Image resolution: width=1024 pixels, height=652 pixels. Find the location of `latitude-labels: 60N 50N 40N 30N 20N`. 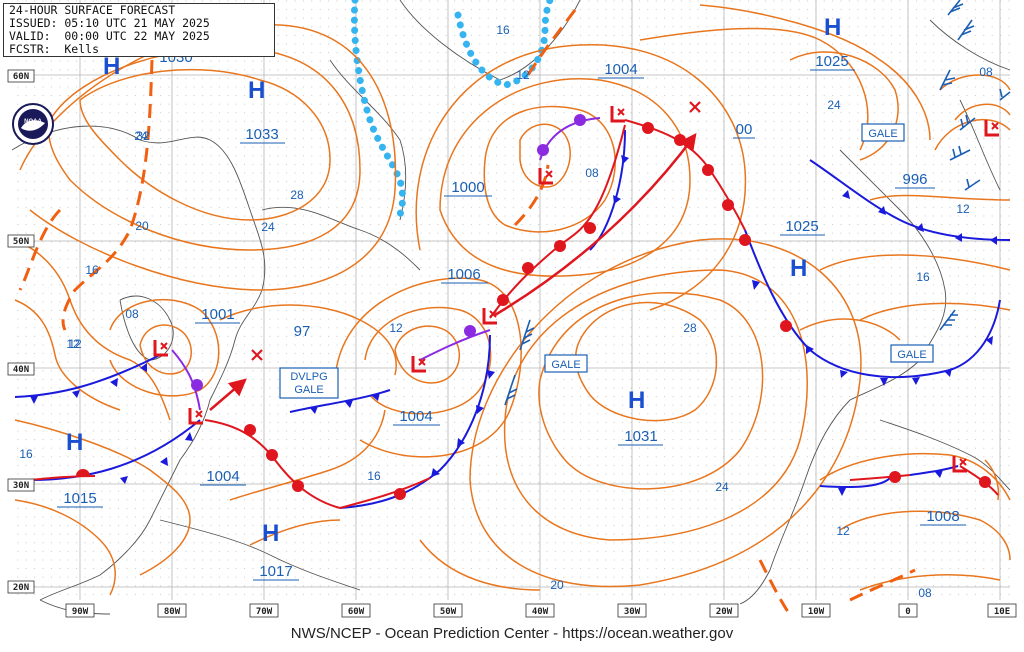

latitude-labels: 60N 50N 40N 30N 20N is located at coordinates (21, 331).